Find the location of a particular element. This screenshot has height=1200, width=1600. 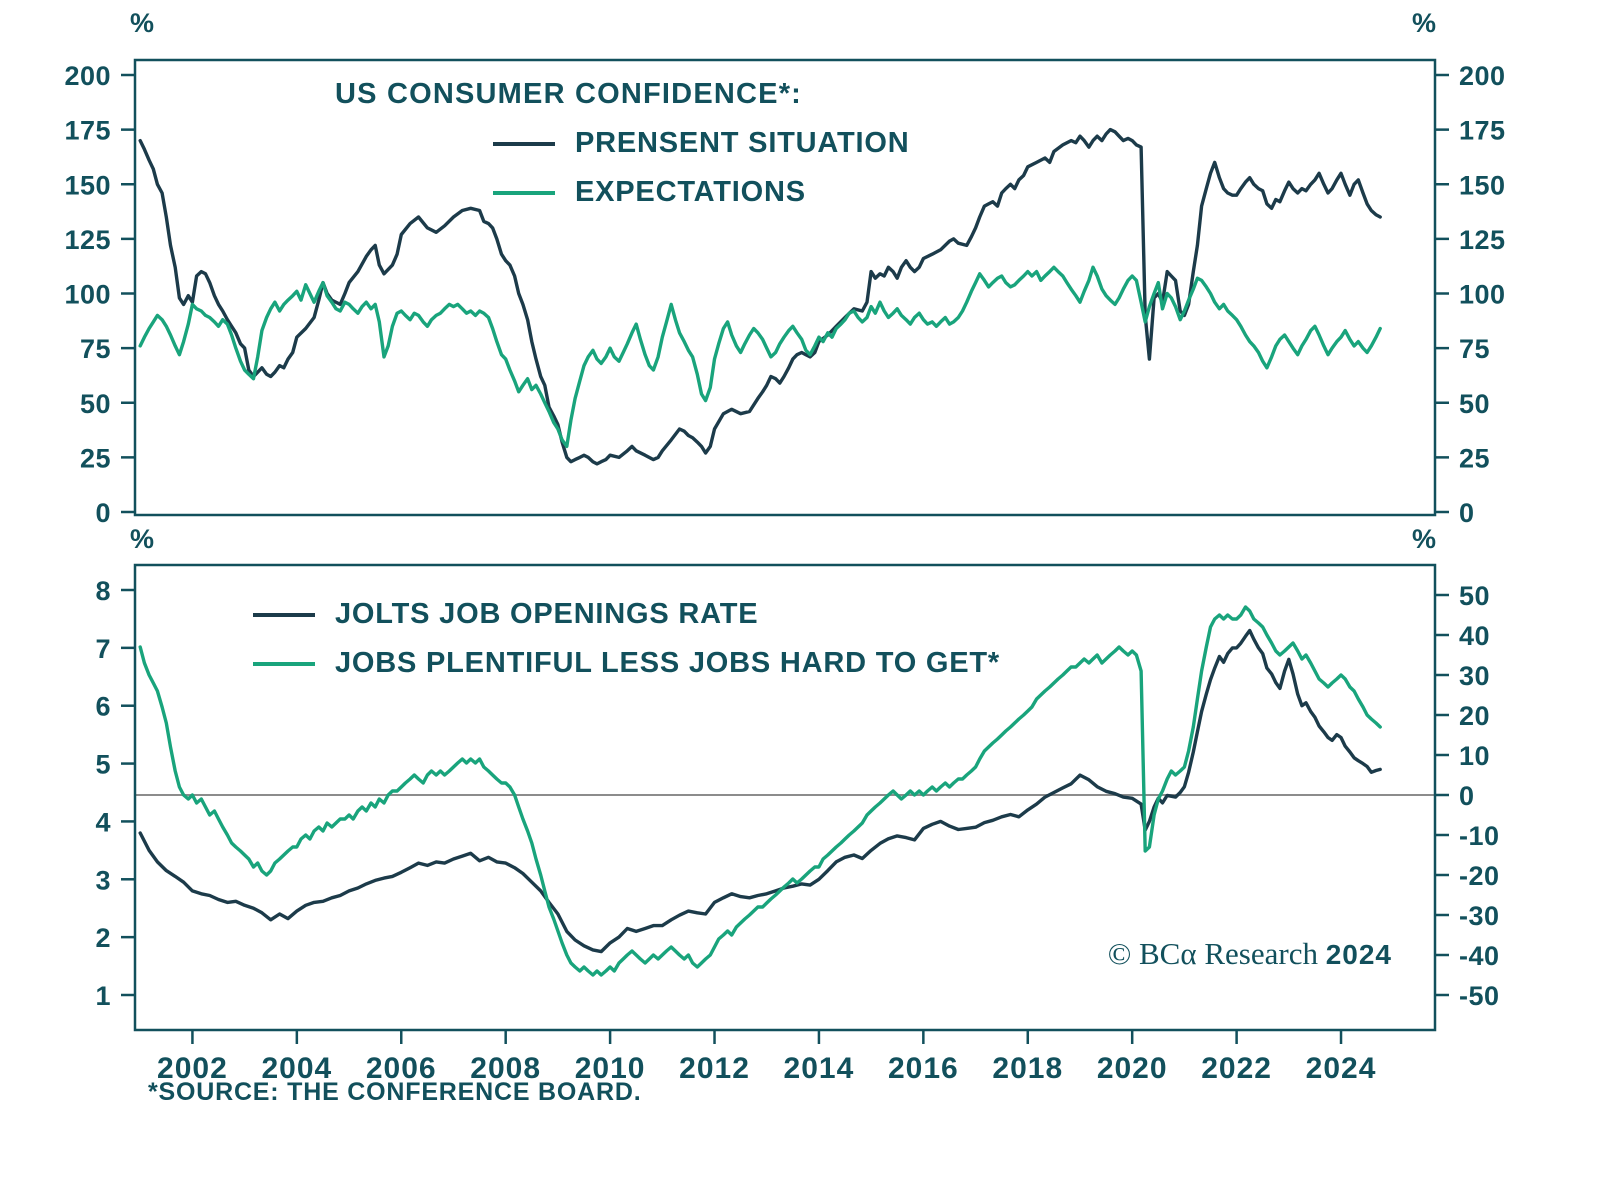

y-tick-label-right: 100 is located at coordinates (1482, 295).